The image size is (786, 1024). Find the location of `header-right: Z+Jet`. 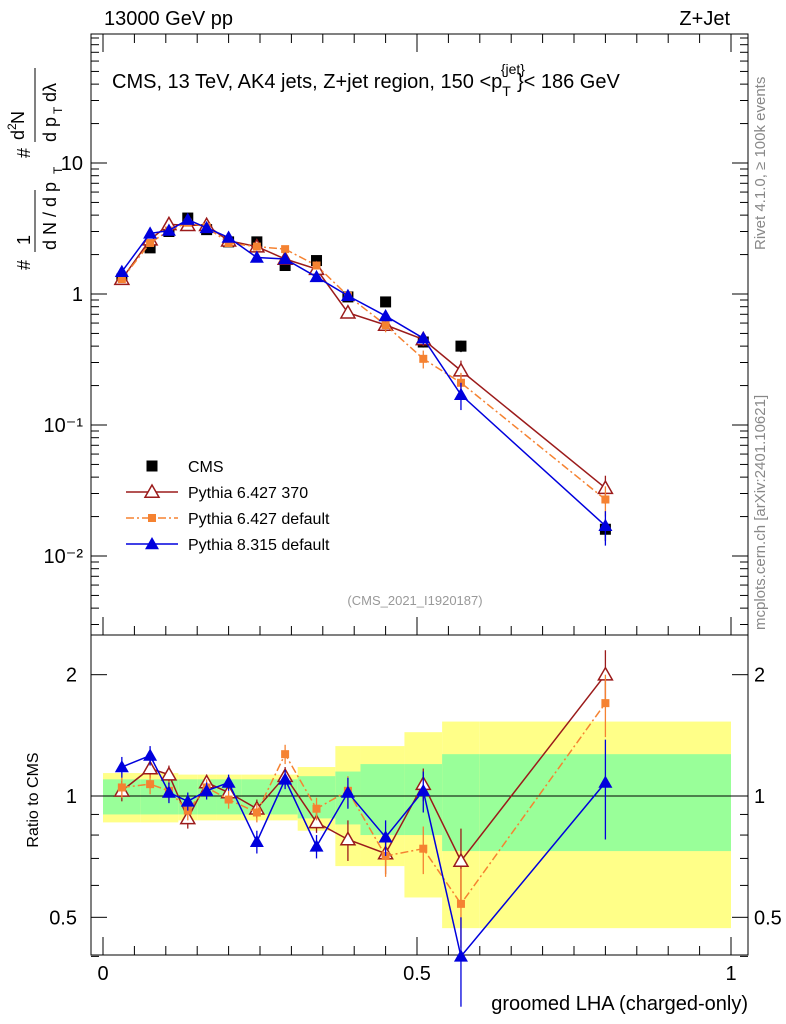

header-right: Z+Jet is located at coordinates (704, 19).